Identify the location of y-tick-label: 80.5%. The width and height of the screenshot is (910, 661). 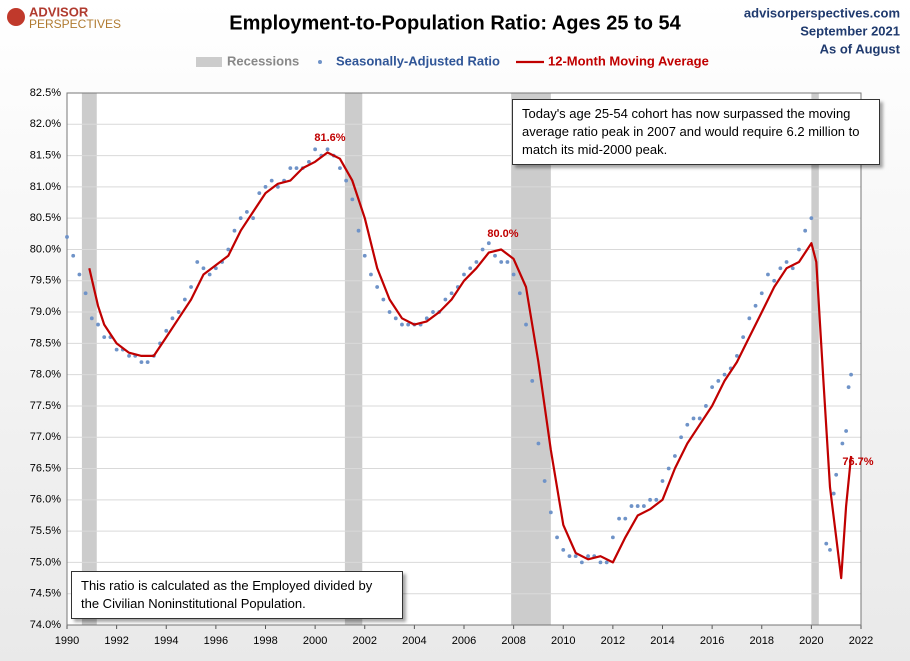
(45, 218).